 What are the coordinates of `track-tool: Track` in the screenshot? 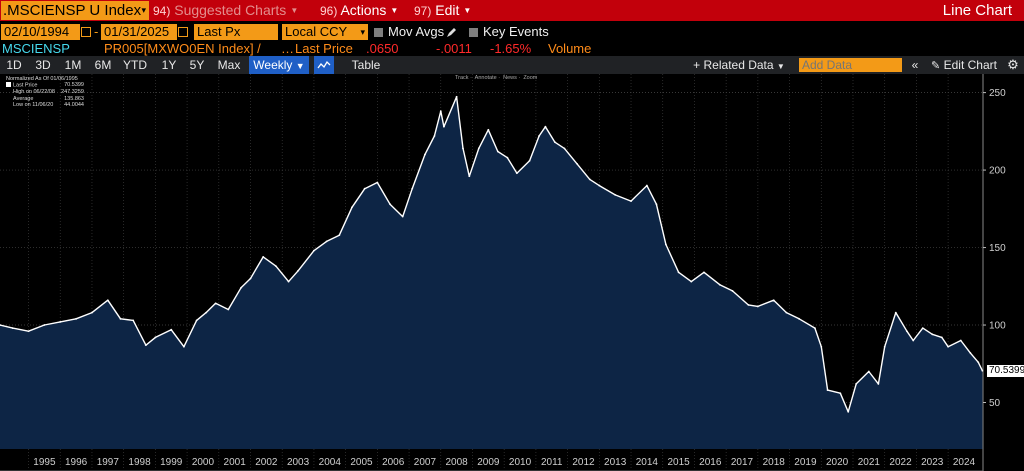 It's located at (462, 78).